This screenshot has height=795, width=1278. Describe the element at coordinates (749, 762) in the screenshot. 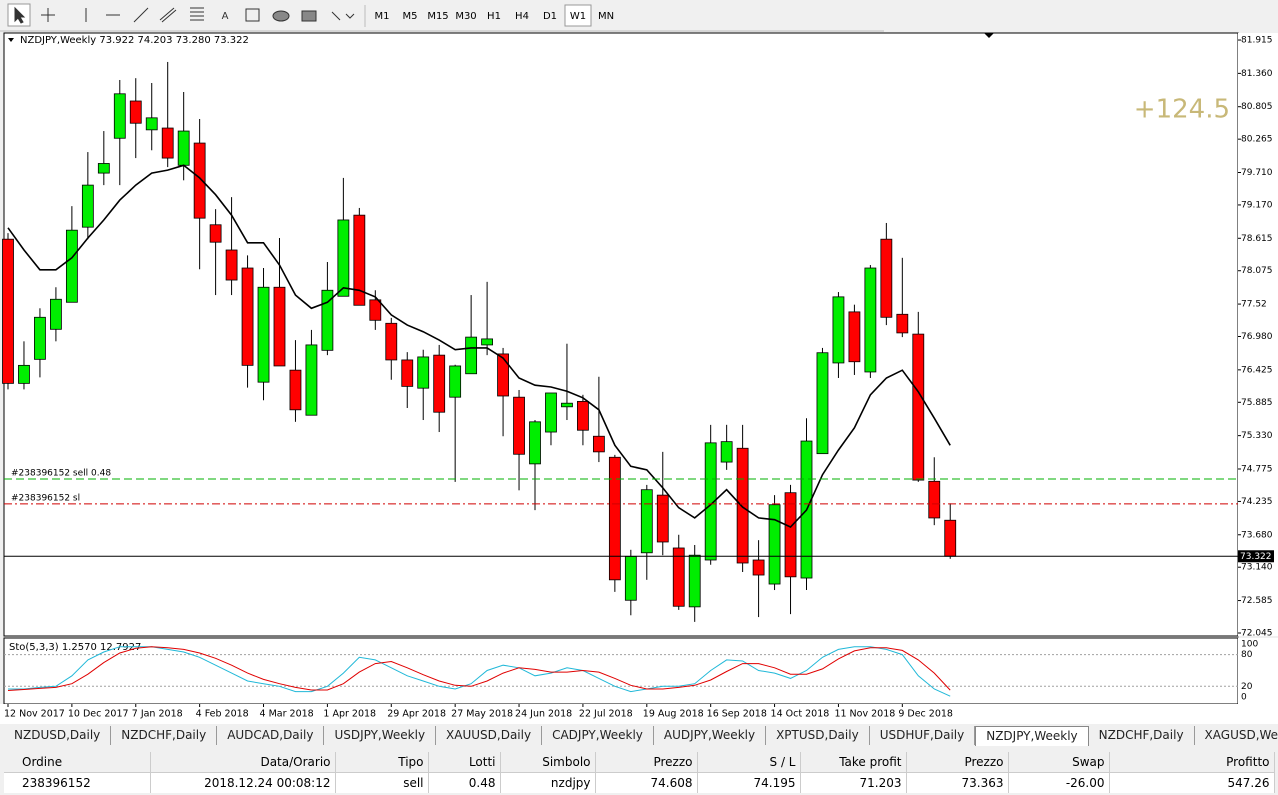

I see `table-cell: S / L` at that location.